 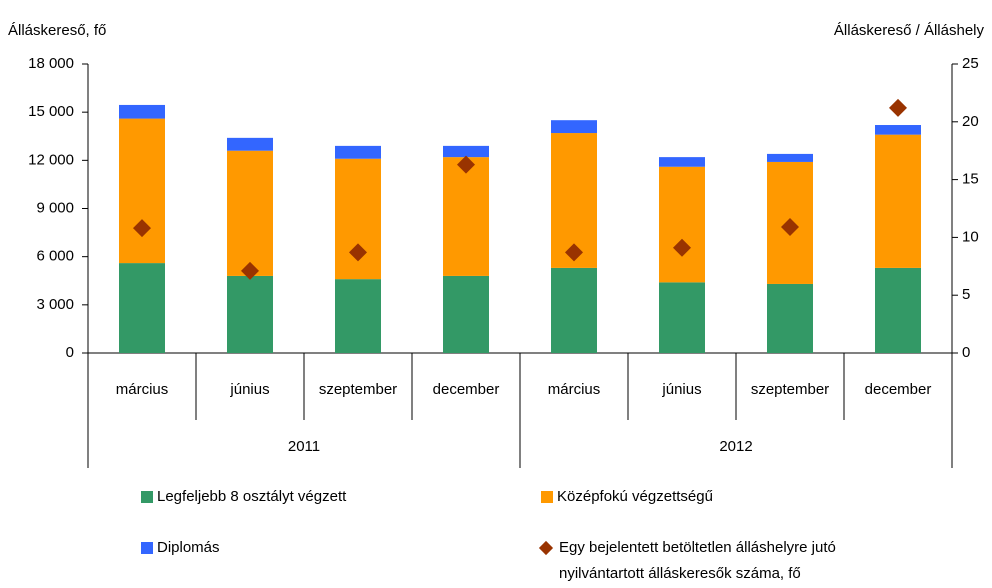 I want to click on y2-tick-label: 15, so click(x=970, y=179).